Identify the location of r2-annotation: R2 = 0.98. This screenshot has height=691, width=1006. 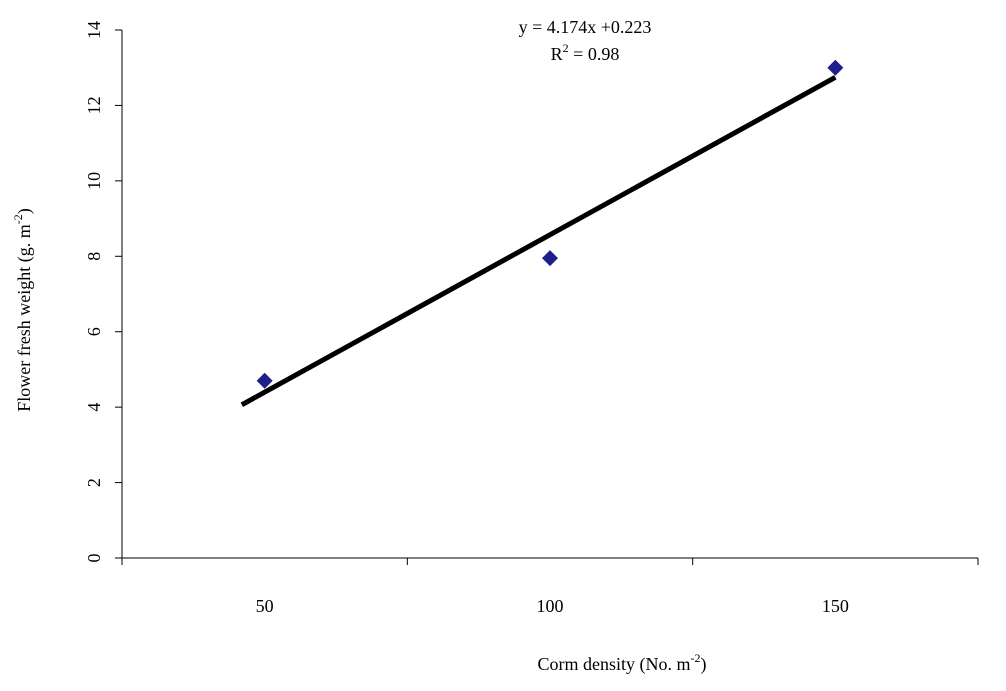
(585, 52).